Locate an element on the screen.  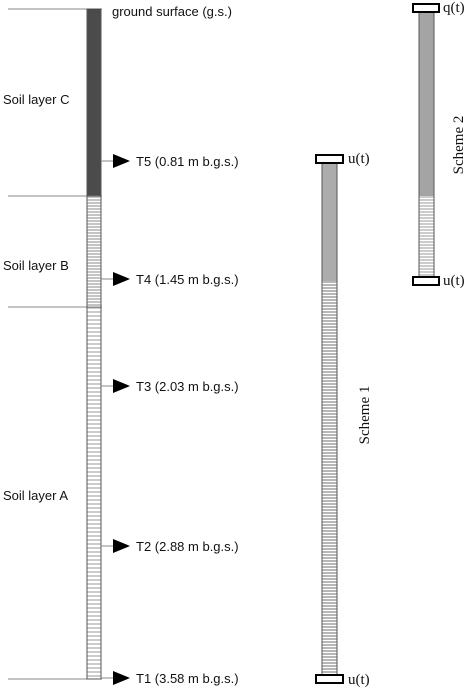
sensor-t2: T2 (2.88 m b.g.s.) is located at coordinates (170, 546).